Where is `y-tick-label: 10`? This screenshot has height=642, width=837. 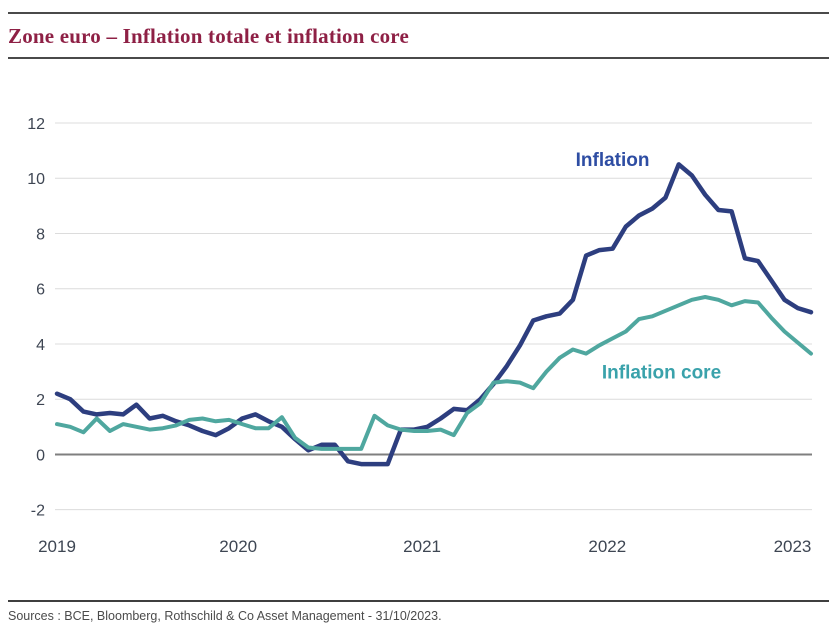
y-tick-label: 10 is located at coordinates (36, 179).